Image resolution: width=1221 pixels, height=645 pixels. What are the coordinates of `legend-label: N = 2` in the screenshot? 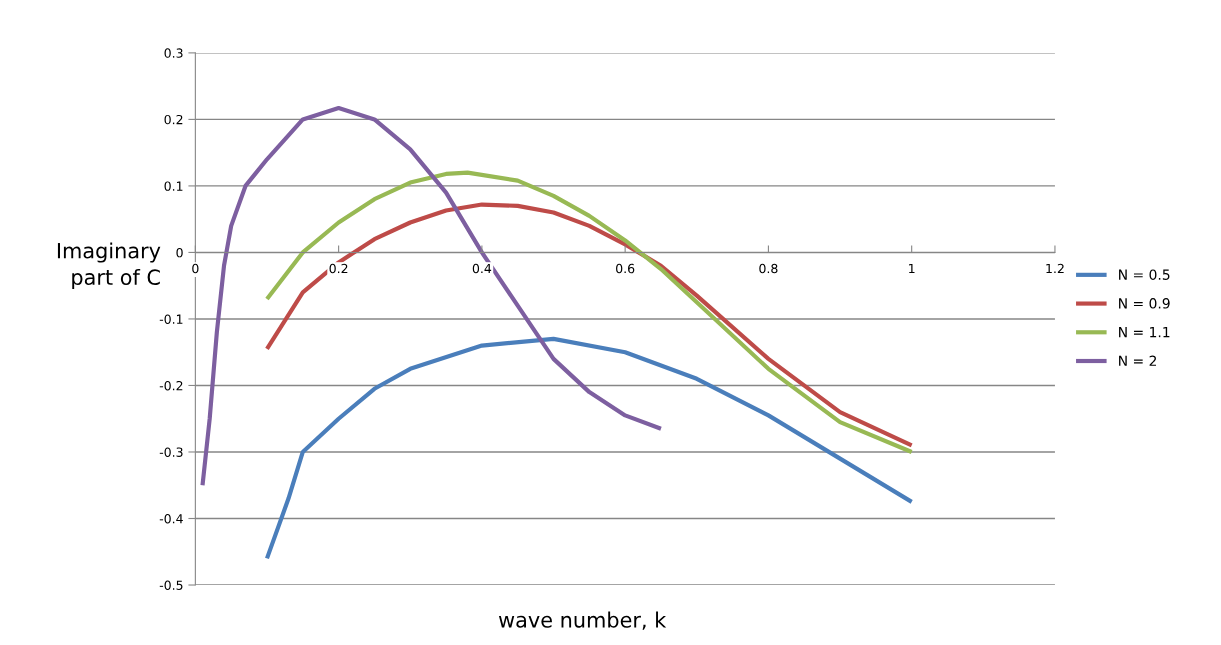 It's located at (1138, 360).